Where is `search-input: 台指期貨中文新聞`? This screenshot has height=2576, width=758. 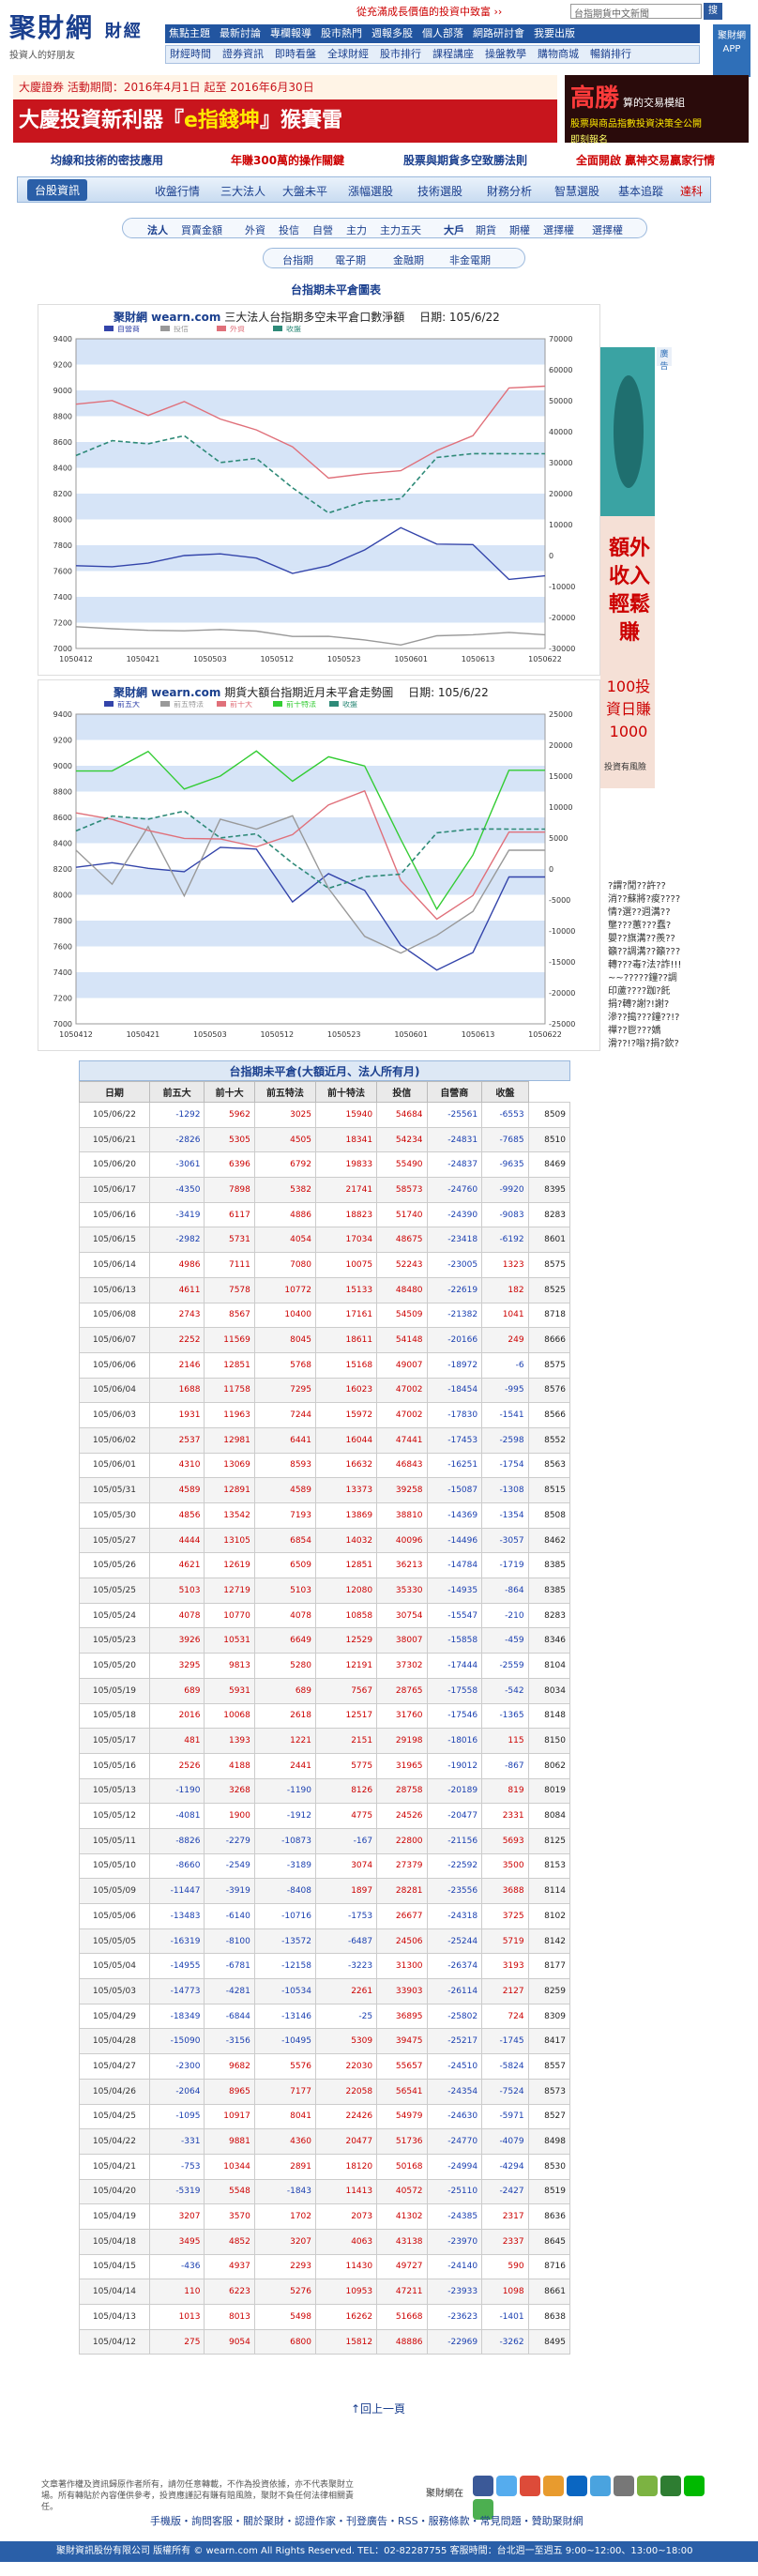 search-input: 台指期貨中文新聞 is located at coordinates (636, 12).